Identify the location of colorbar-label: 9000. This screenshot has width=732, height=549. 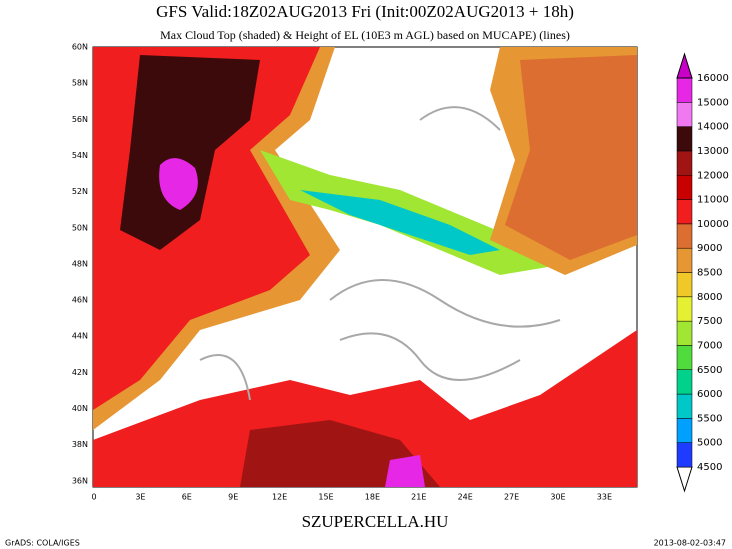
(709, 248).